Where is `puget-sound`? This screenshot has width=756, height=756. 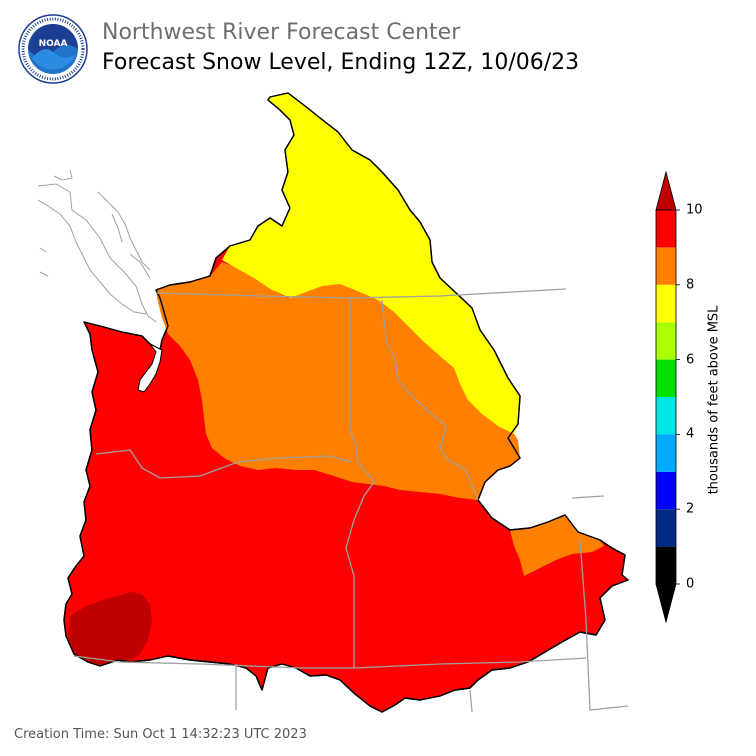 puget-sound is located at coordinates (150, 368).